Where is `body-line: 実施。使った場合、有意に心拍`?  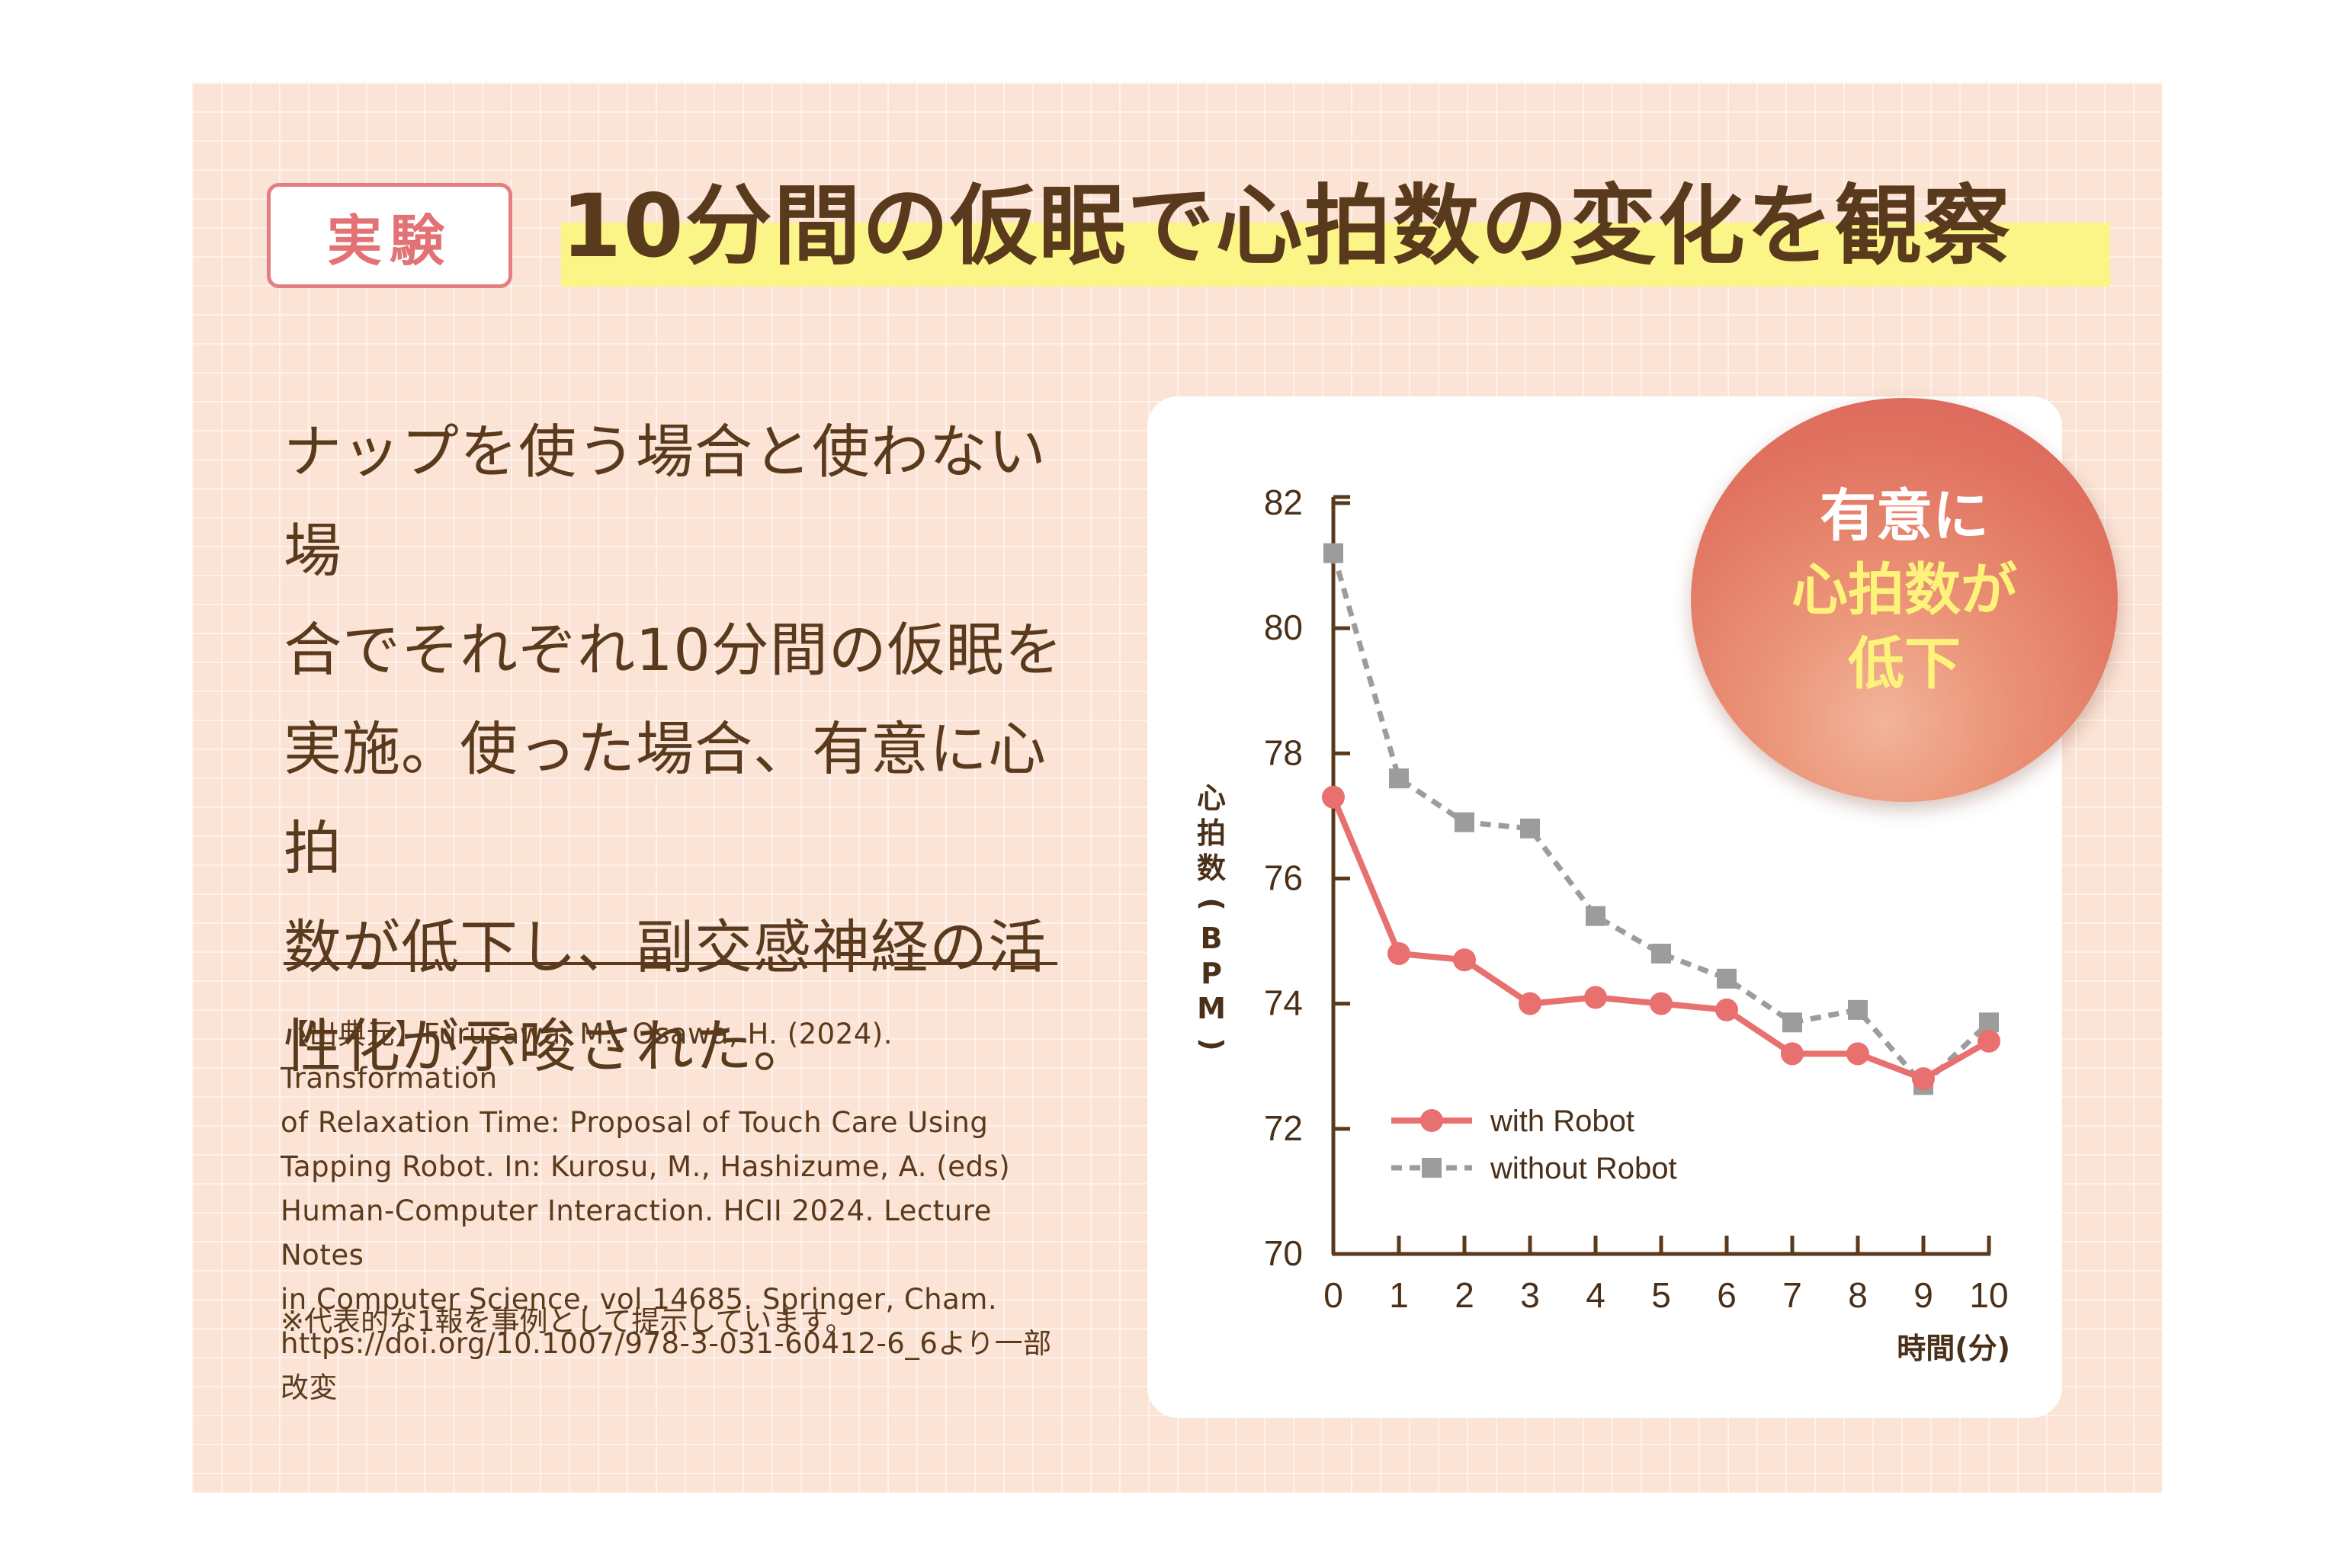 body-line: 実施。使った場合、有意に心拍 is located at coordinates (665, 798).